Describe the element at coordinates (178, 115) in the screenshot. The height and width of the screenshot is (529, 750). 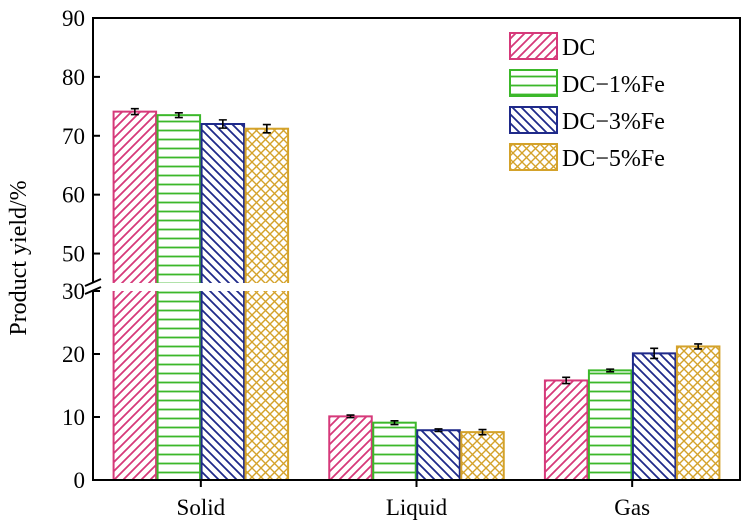
I see `error-bar-solid-dc-1-fe` at that location.